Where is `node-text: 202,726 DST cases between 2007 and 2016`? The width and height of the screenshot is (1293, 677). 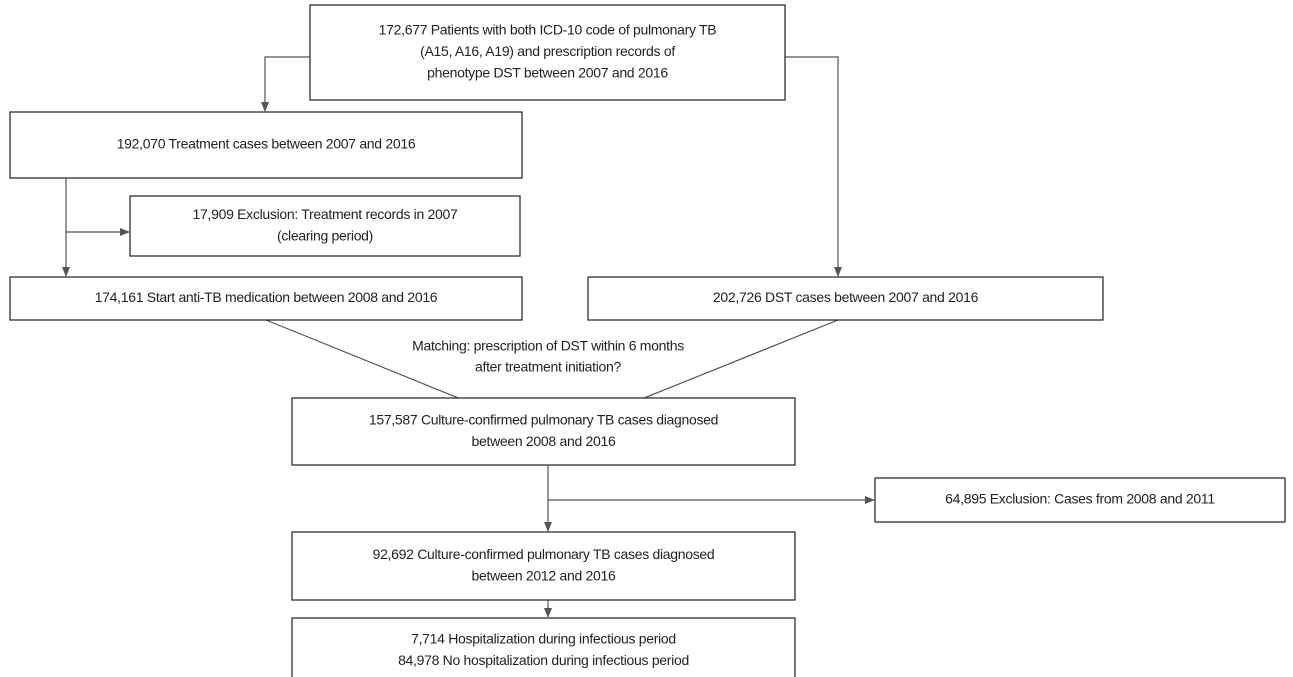
node-text: 202,726 DST cases between 2007 and 2016 is located at coordinates (846, 297).